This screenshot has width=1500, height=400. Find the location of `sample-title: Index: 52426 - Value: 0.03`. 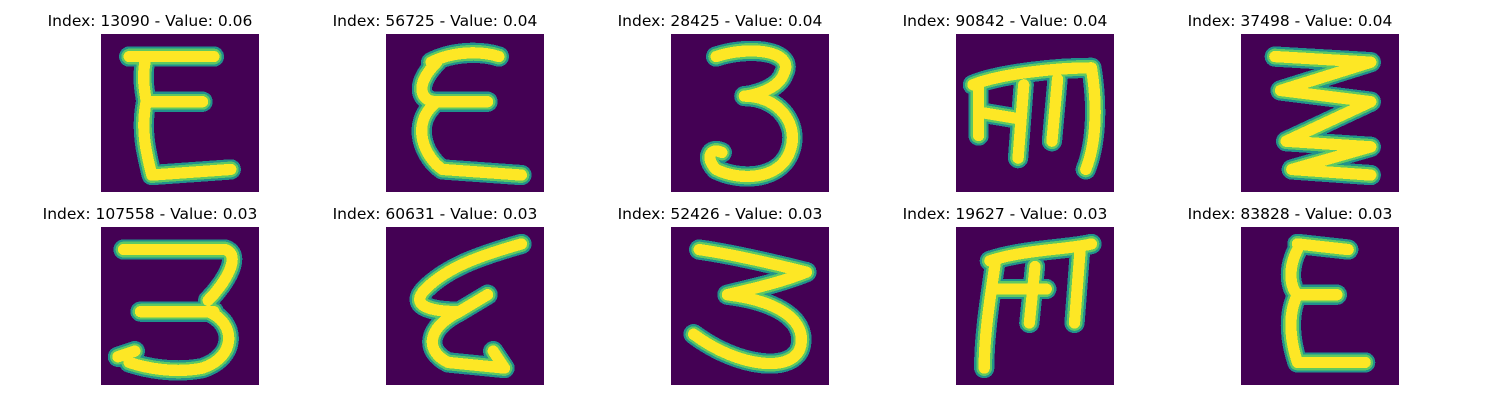

sample-title: Index: 52426 - Value: 0.03 is located at coordinates (720, 214).